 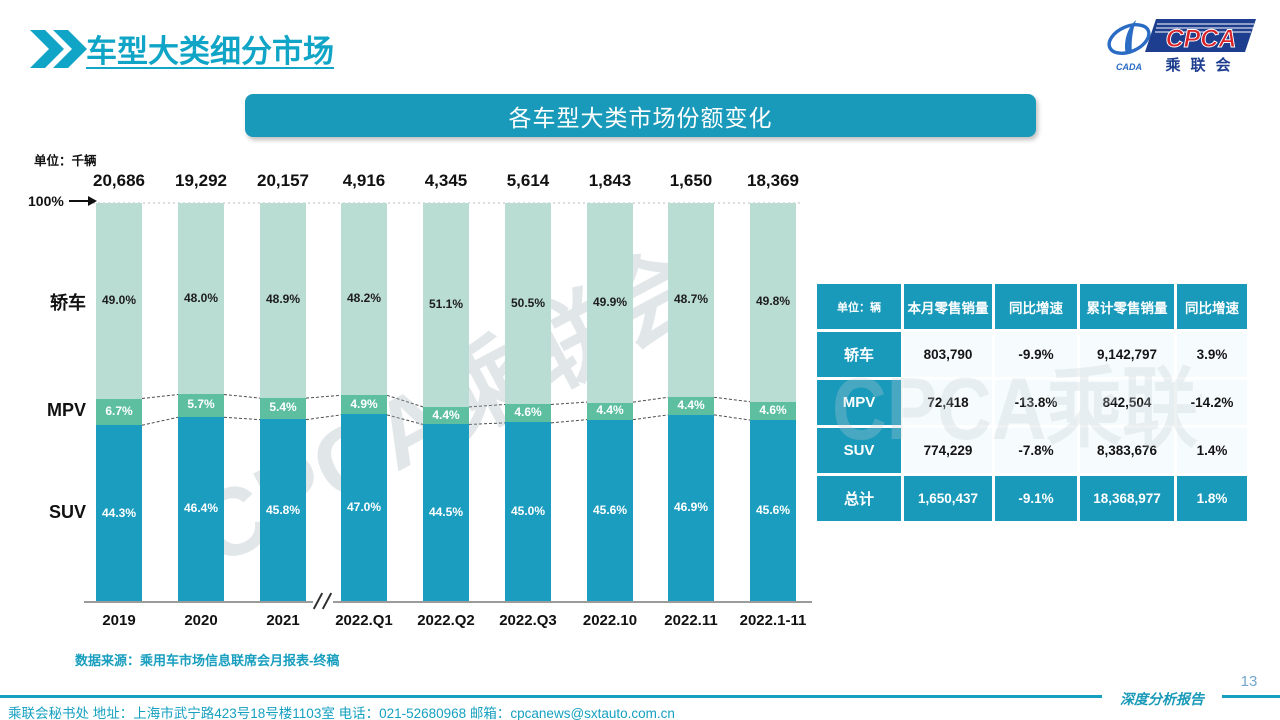 I want to click on footer-rule-left, so click(x=551, y=696).